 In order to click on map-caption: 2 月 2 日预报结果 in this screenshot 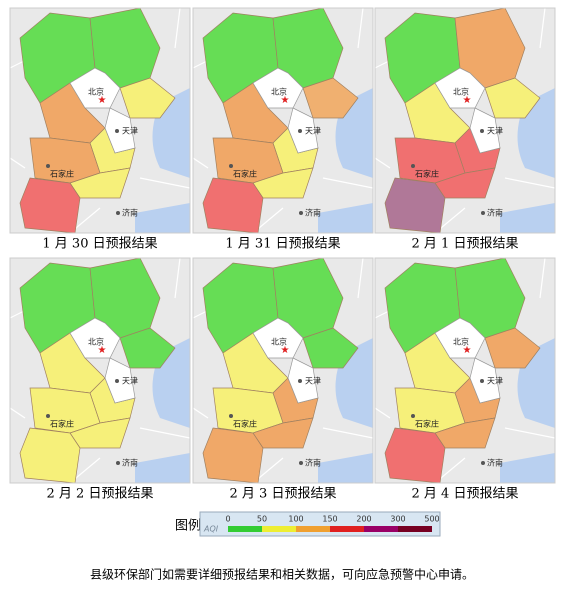, I will do `click(100, 494)`.